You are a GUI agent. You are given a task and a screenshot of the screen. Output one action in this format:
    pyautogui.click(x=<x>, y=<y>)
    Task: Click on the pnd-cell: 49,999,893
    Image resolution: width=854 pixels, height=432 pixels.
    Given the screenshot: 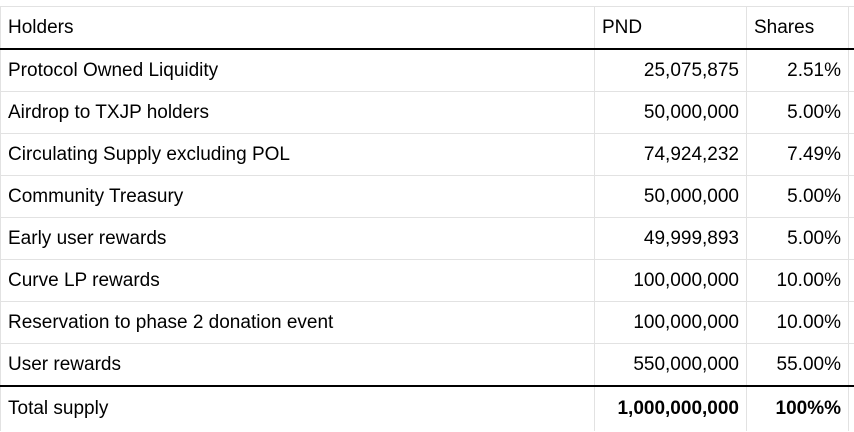 What is the action you would take?
    pyautogui.click(x=670, y=238)
    